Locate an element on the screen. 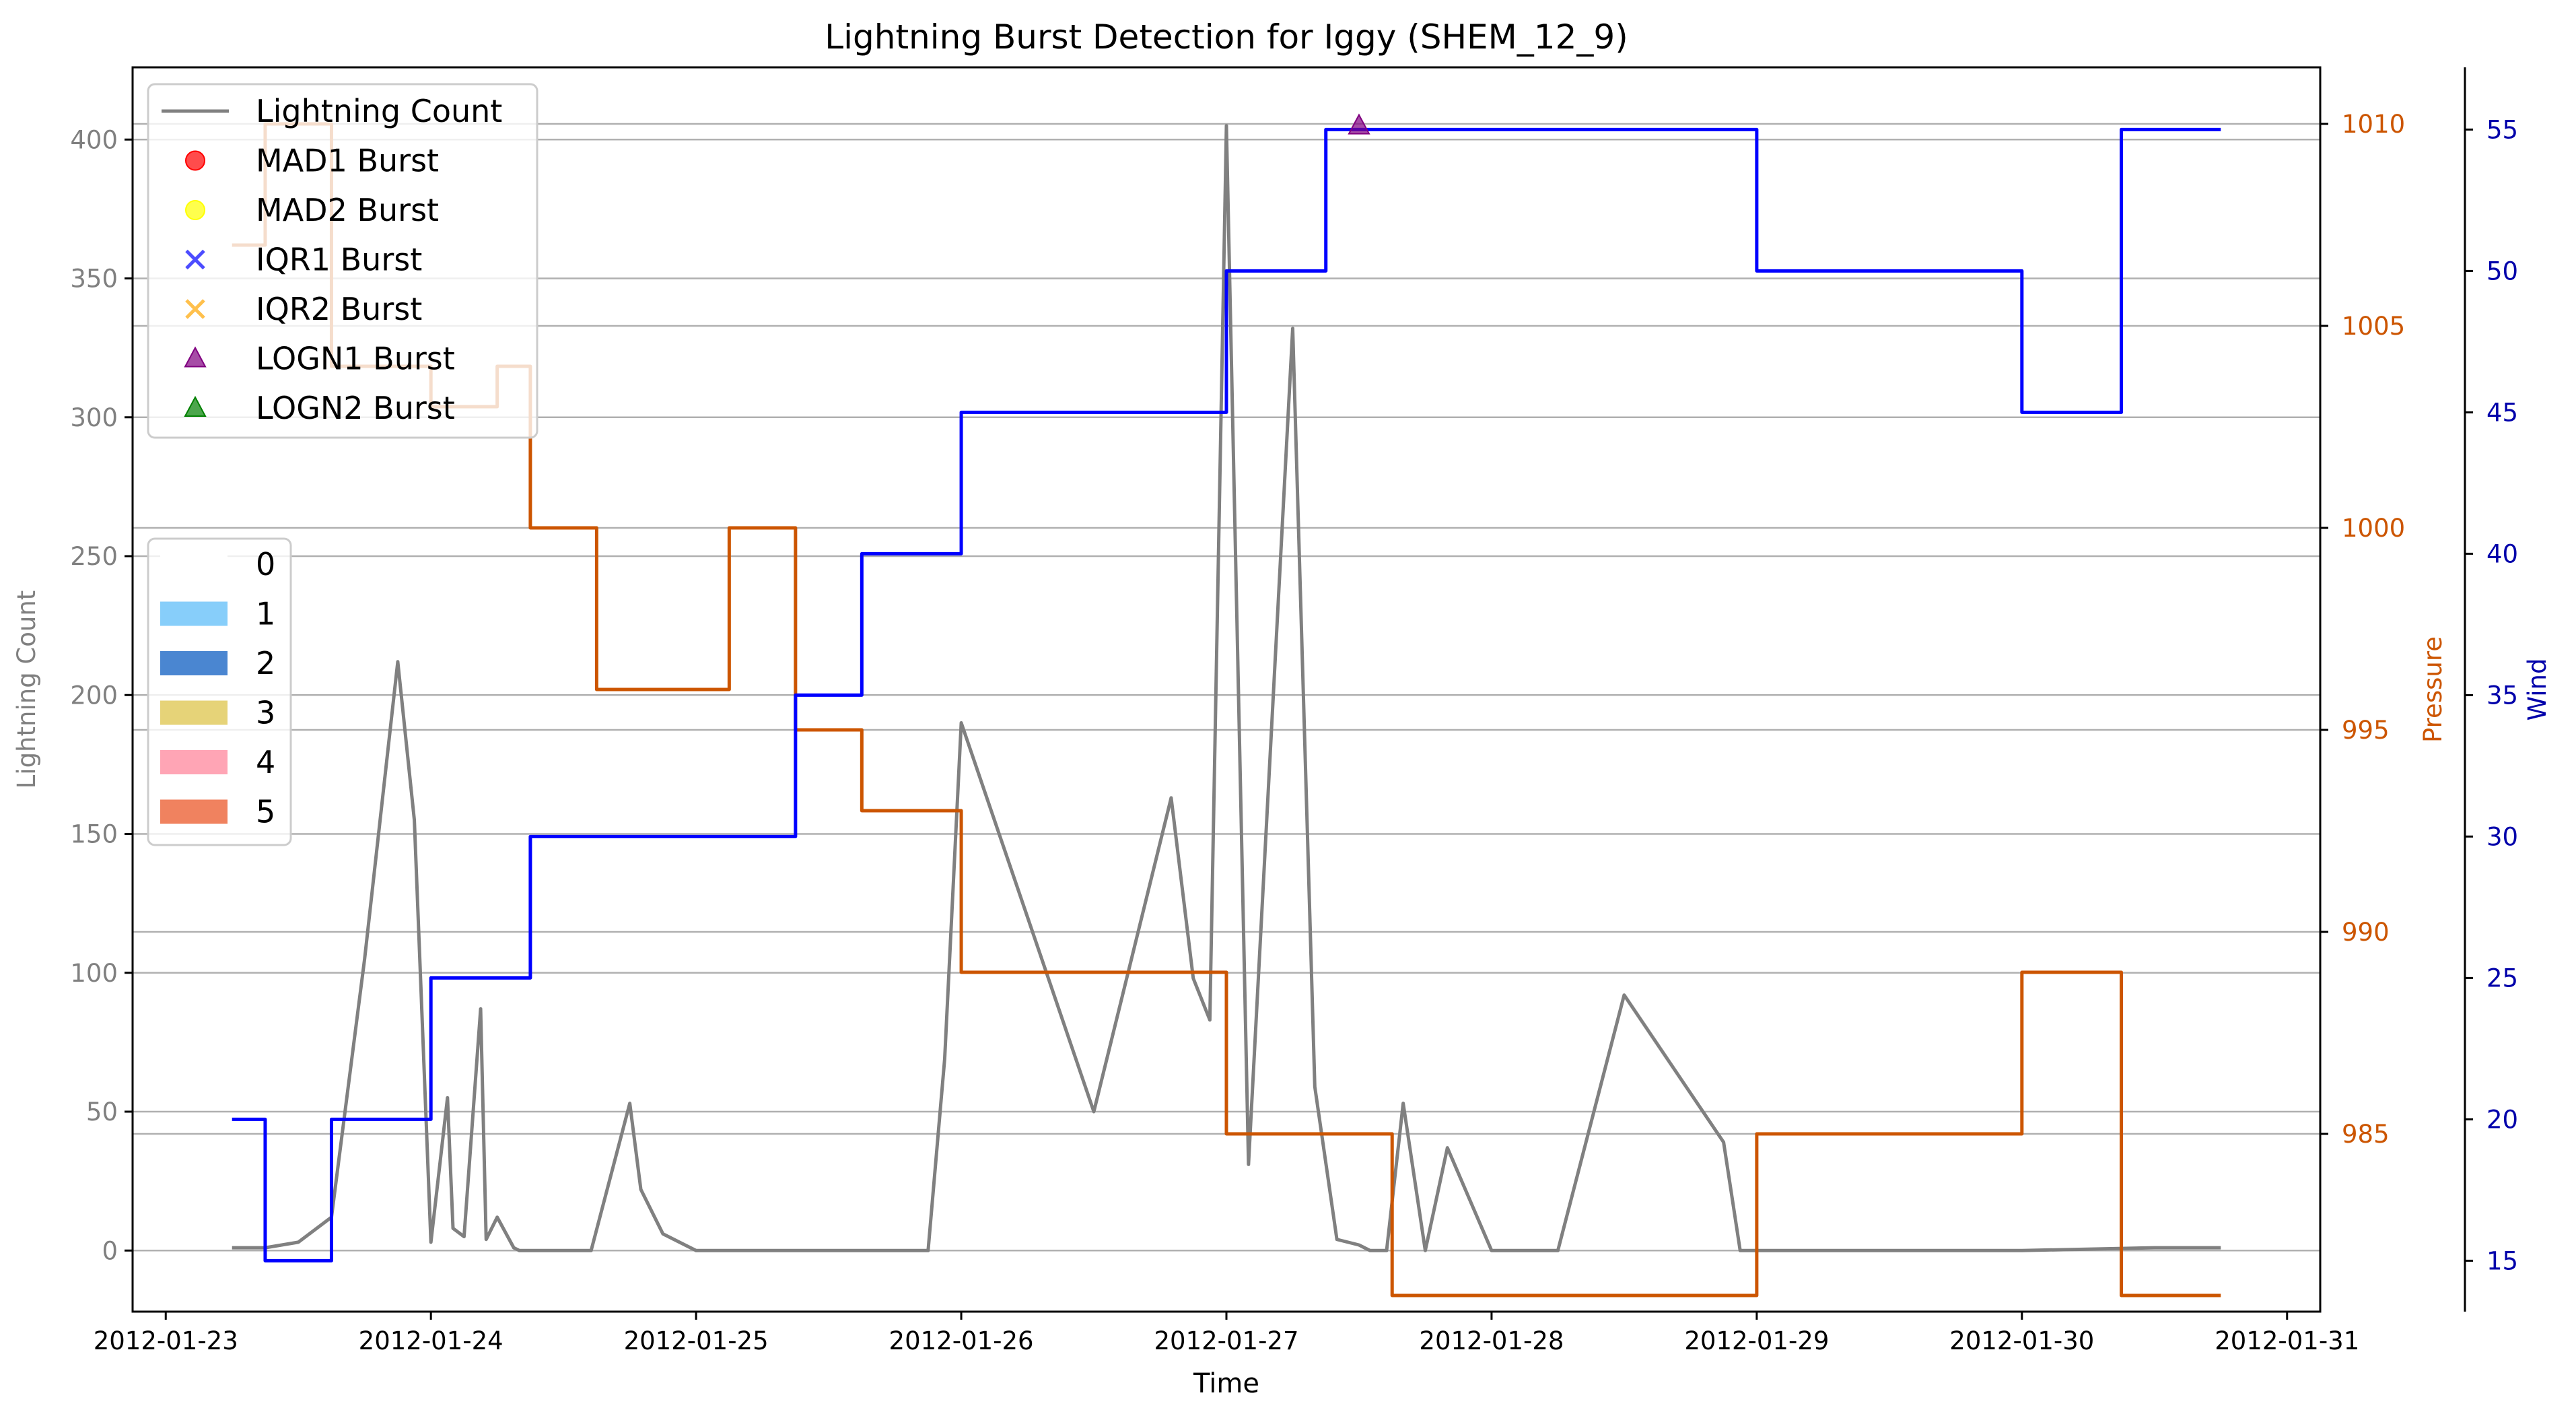 This screenshot has height=1416, width=2576. tick-label: 2012-01-25 is located at coordinates (696, 1340).